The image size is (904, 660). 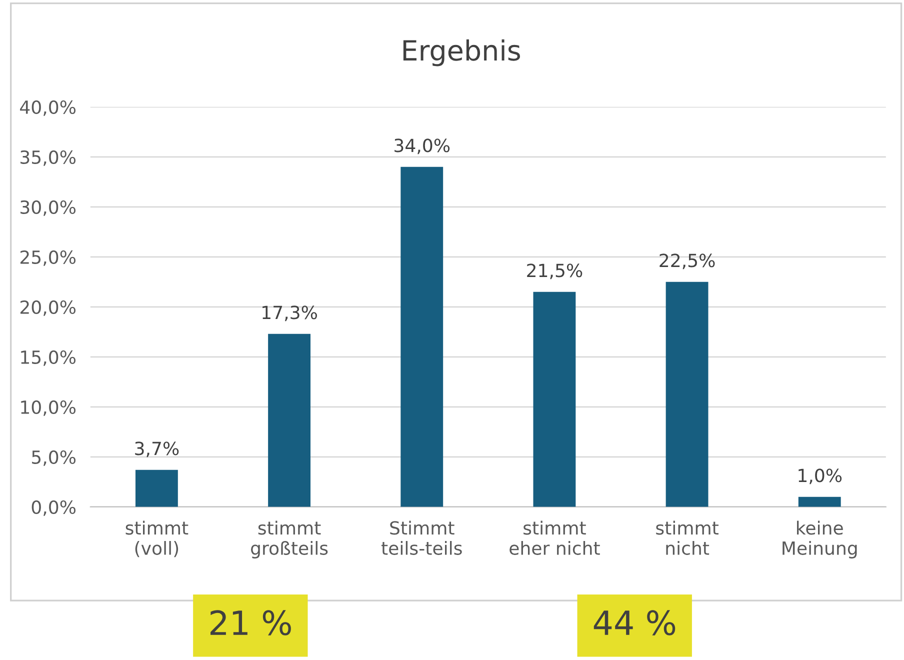 I want to click on data-label: 1,0%, so click(x=820, y=476).